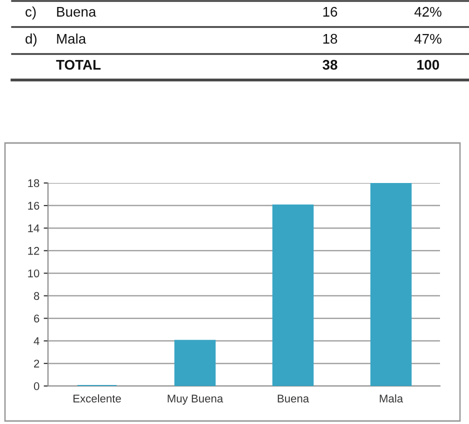  Describe the element at coordinates (330, 11) in the screenshot. I see `text: 16` at that location.